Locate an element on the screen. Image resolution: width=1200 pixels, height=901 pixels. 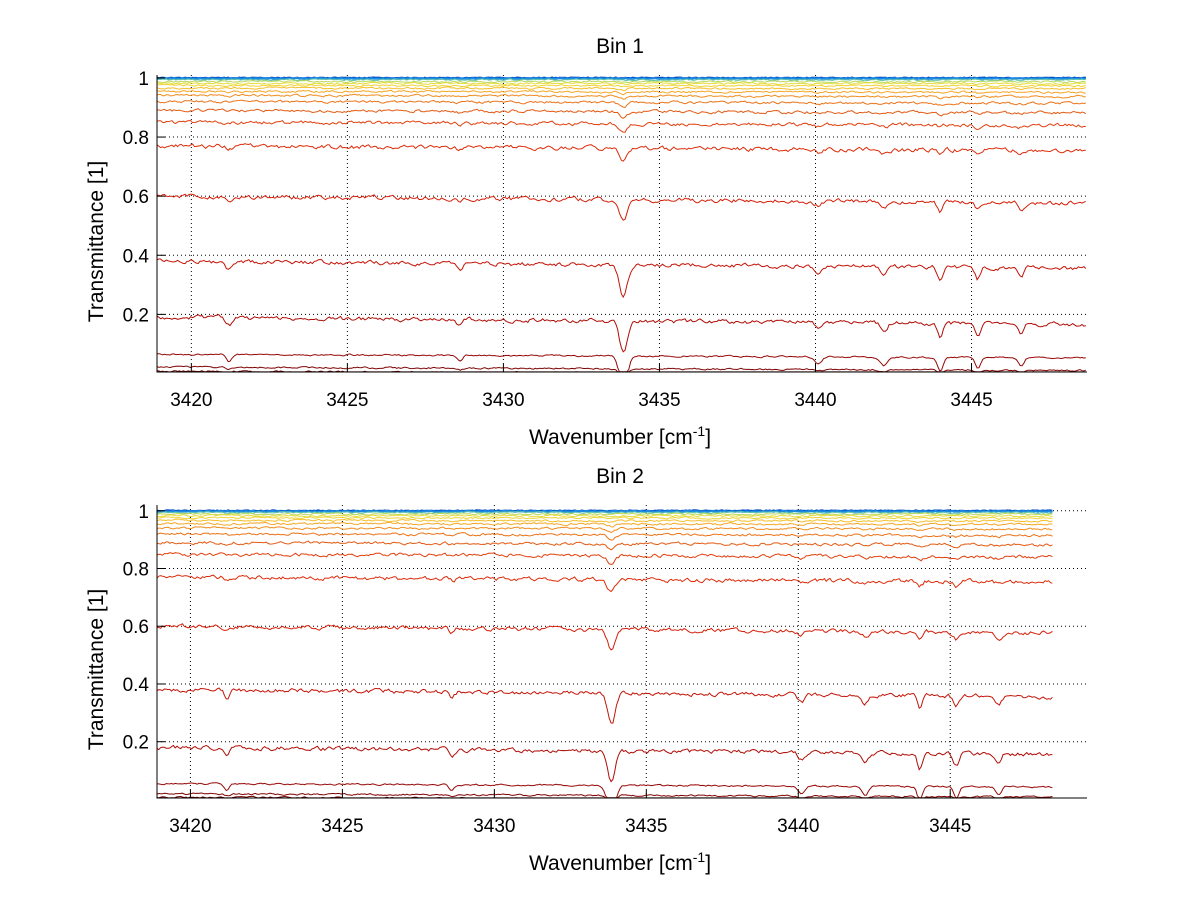
subplot-title: Bin 2 is located at coordinates (620, 476).